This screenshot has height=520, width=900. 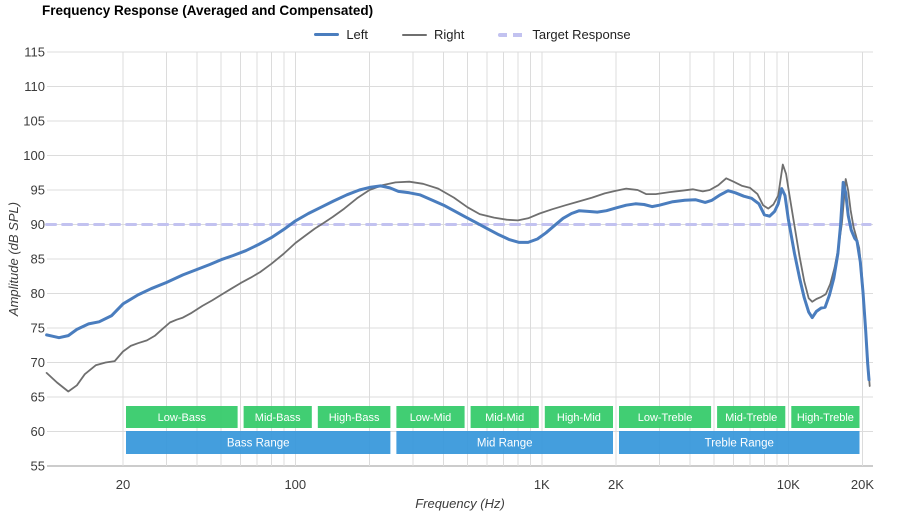 What do you see at coordinates (433, 34) in the screenshot?
I see `legend-item-right: Right` at bounding box center [433, 34].